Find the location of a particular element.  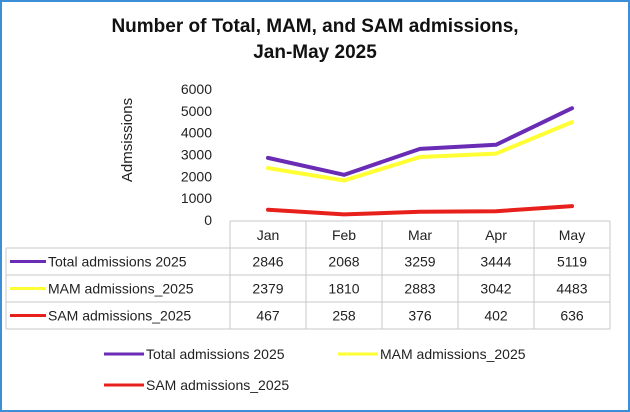

table-value-cell: 1810 is located at coordinates (343, 289).